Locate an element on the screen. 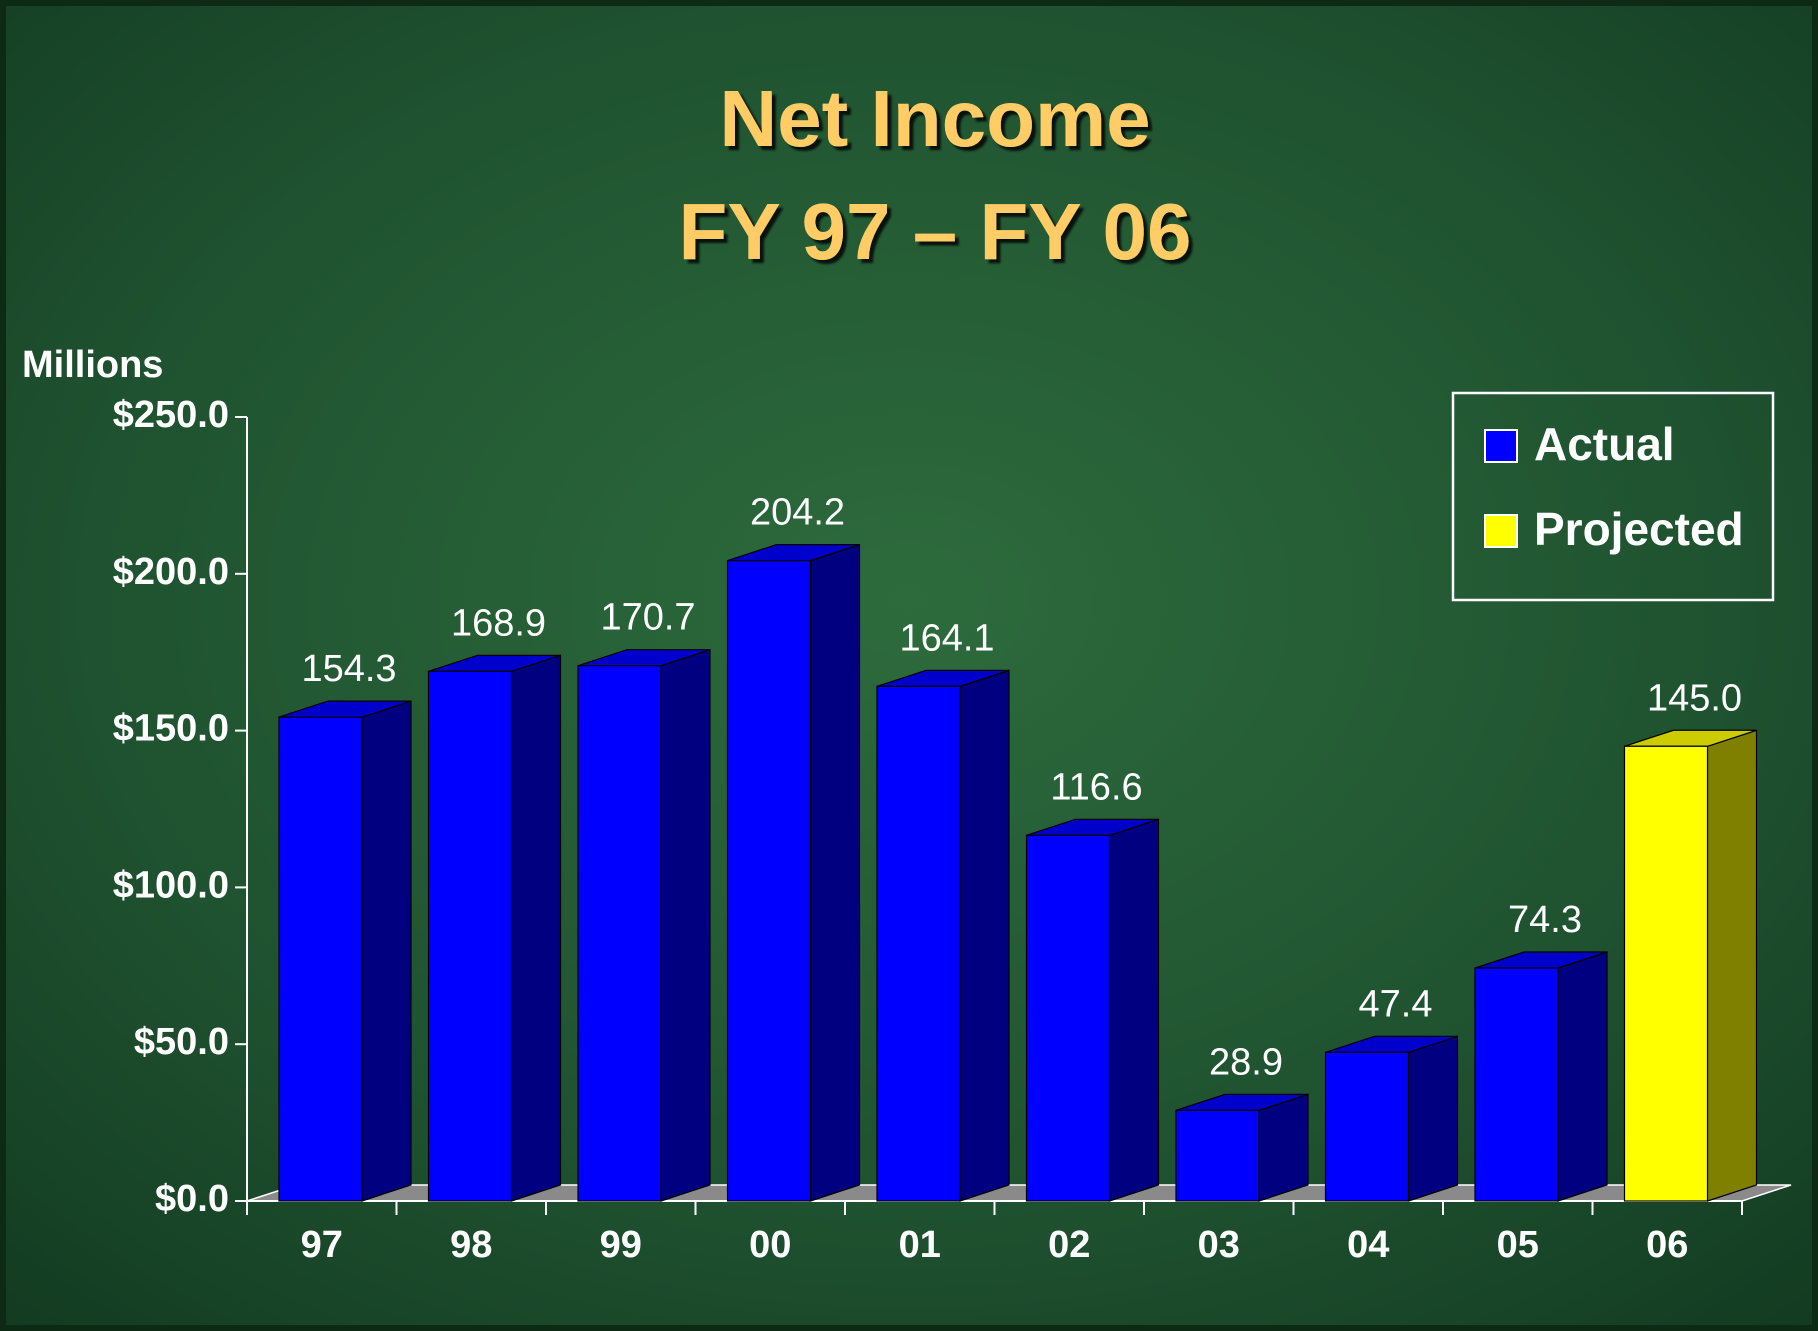  y-axis-label: Millions is located at coordinates (92, 365).